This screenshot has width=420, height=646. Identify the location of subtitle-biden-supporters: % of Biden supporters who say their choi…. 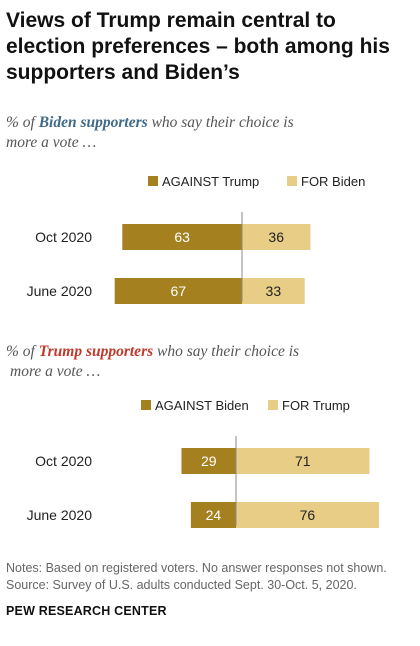
(196, 133).